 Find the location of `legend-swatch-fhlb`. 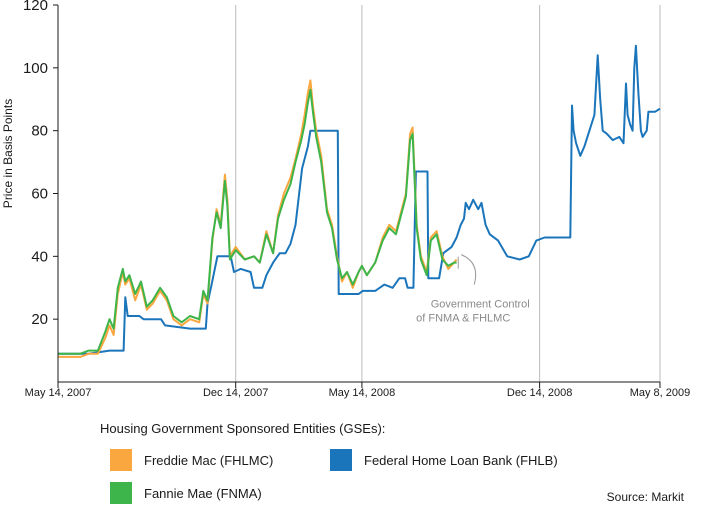

legend-swatch-fhlb is located at coordinates (341, 460).